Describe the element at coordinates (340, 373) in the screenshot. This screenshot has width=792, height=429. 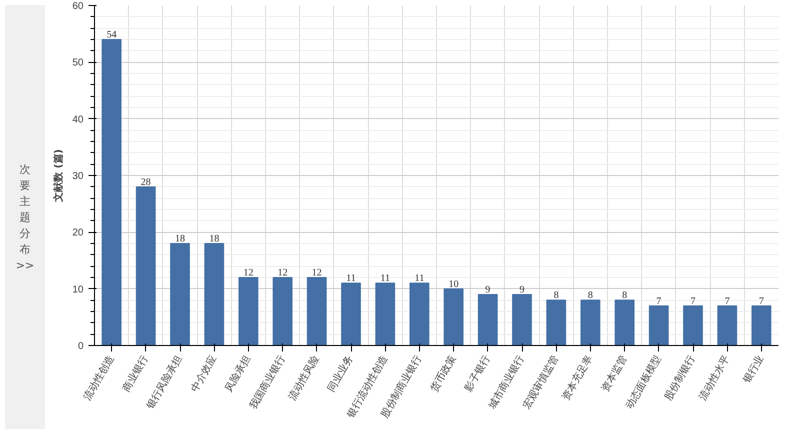
I see `x-tick-label: 同业业务` at that location.